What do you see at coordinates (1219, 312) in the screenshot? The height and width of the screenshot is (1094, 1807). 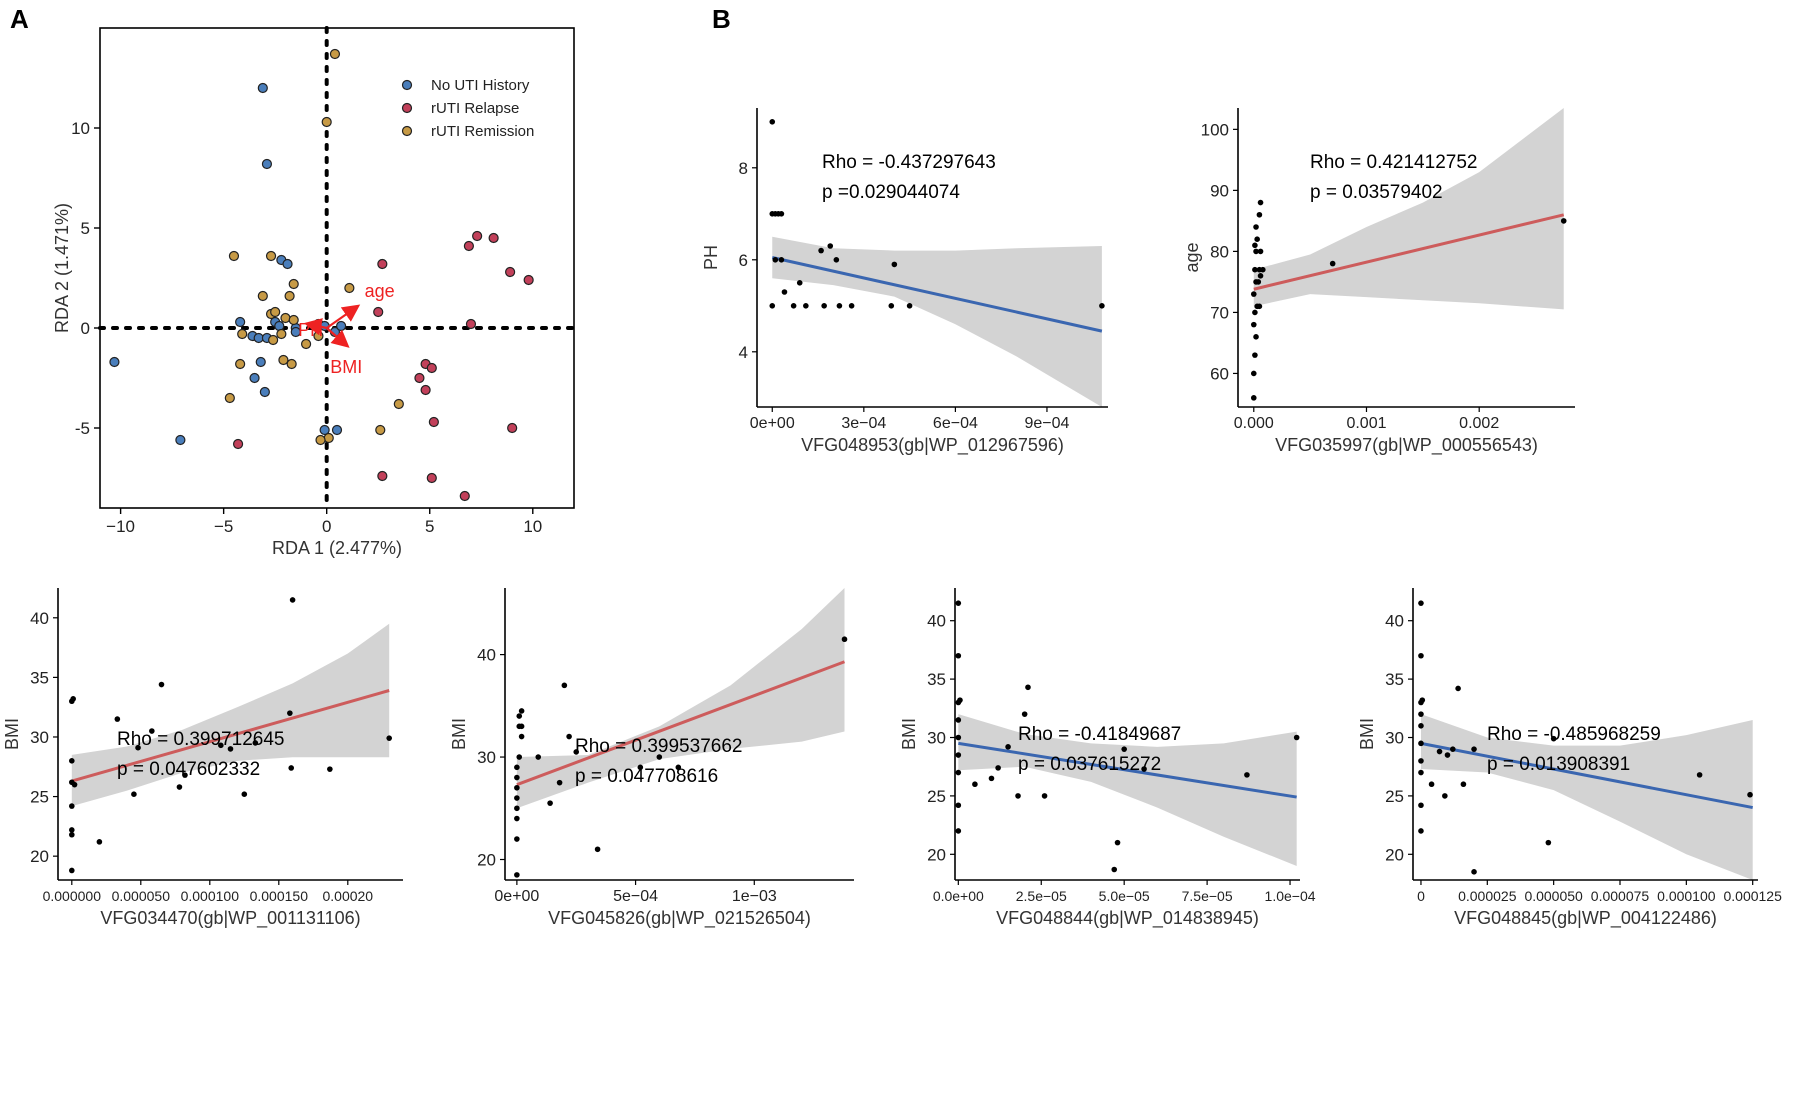 I see `y-tick-label: 70` at bounding box center [1219, 312].